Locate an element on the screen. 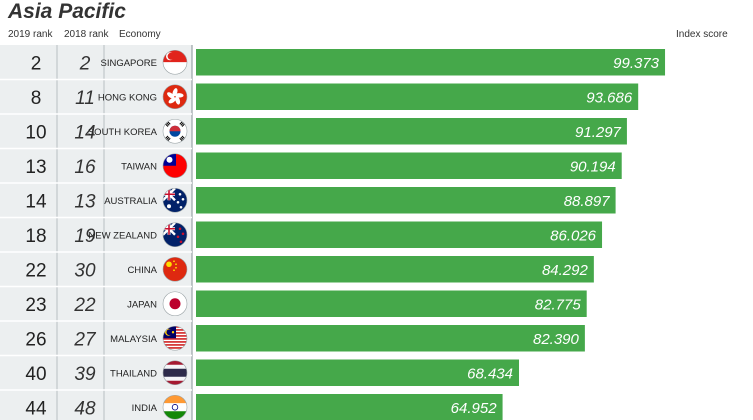 The image size is (753, 420). rank-2018-label: 30 is located at coordinates (85, 270).